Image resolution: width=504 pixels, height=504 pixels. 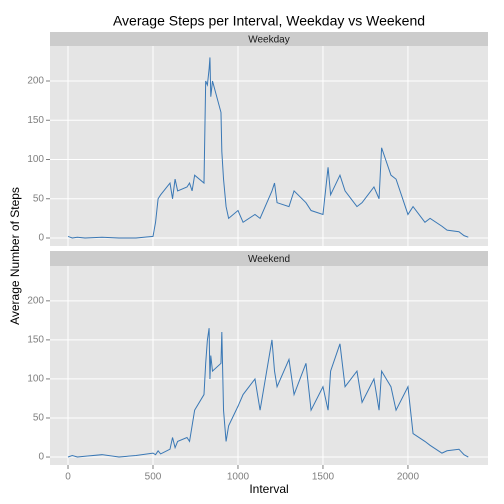 What do you see at coordinates (153, 477) in the screenshot?
I see `x-tick-label: 500` at bounding box center [153, 477].